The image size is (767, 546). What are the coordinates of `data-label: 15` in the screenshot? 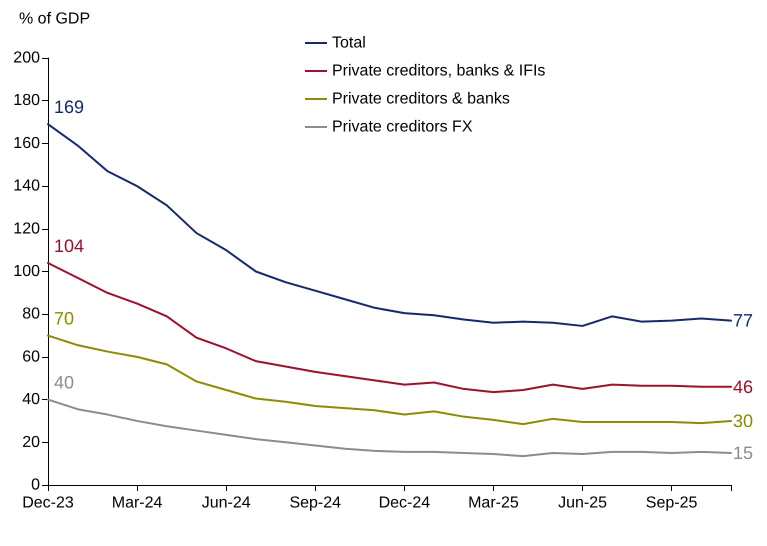 It's located at (743, 452).